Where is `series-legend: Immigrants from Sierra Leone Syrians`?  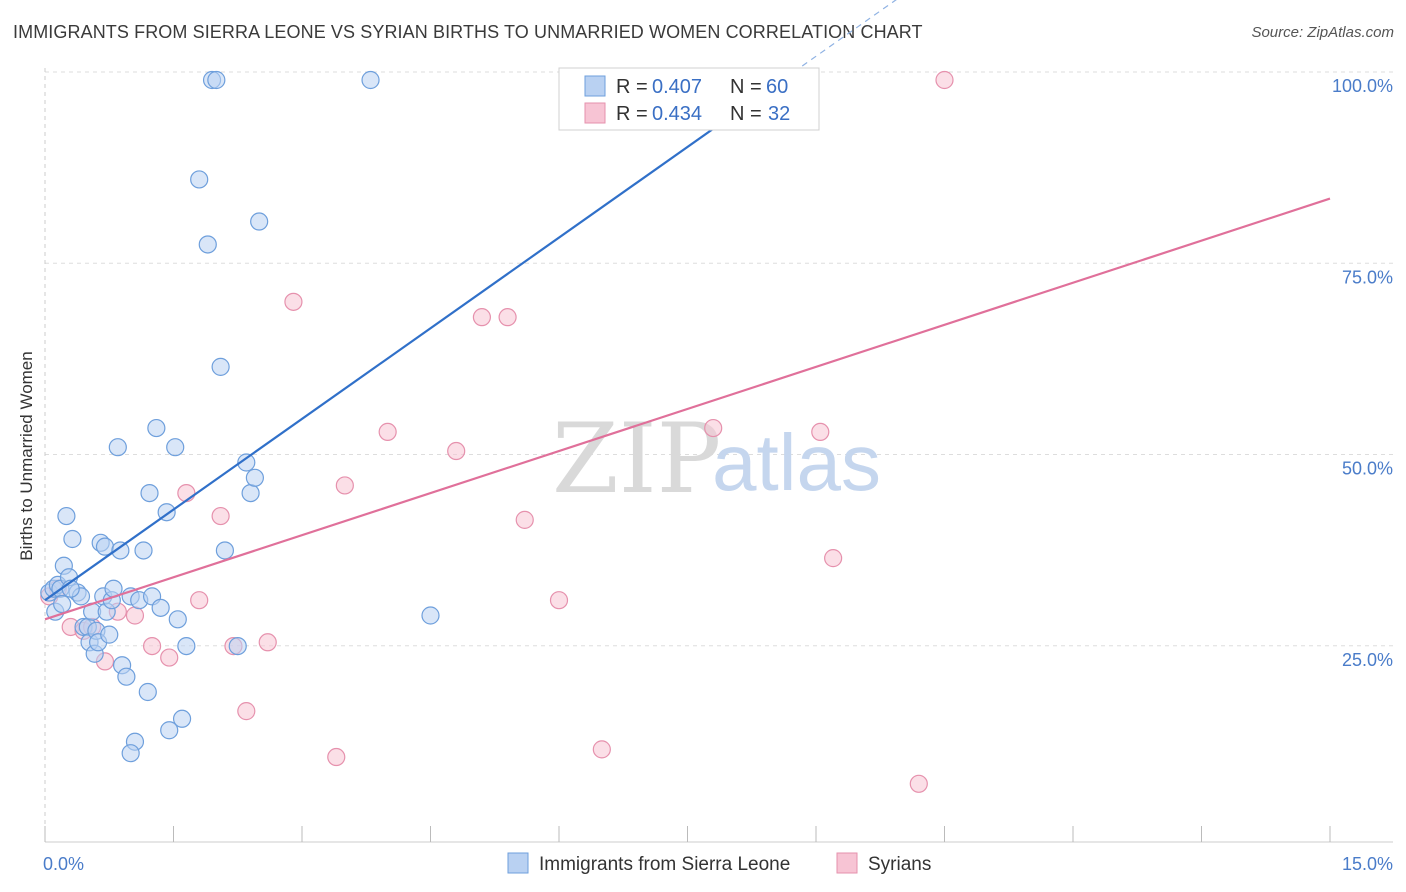
series-legend: Immigrants from Sierra Leone Syrians is located at coordinates (719, 863).